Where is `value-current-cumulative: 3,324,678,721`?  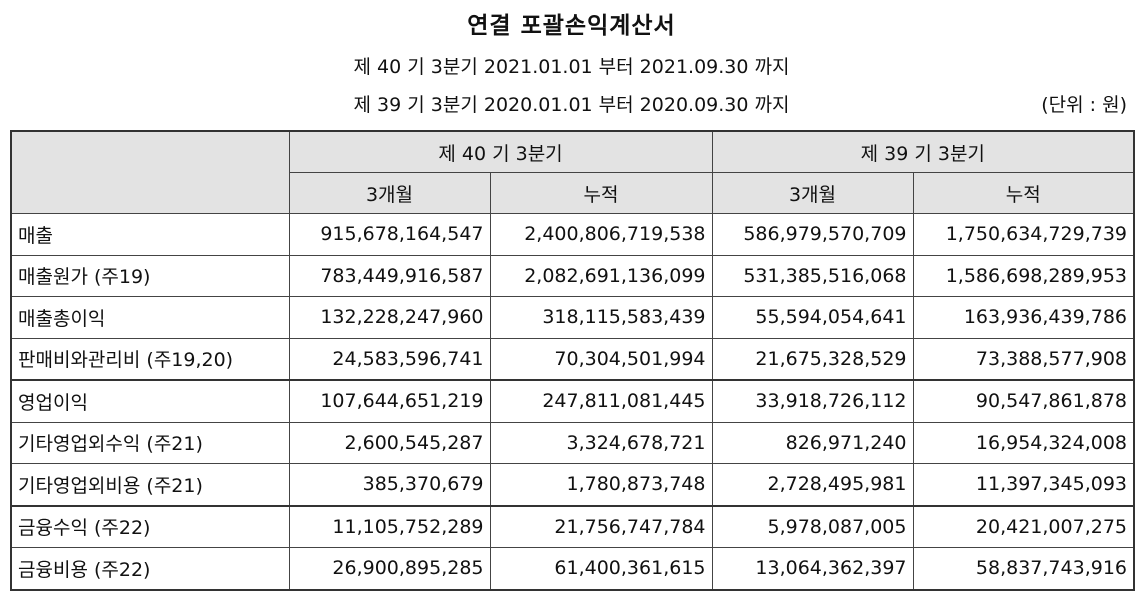 value-current-cumulative: 3,324,678,721 is located at coordinates (601, 442).